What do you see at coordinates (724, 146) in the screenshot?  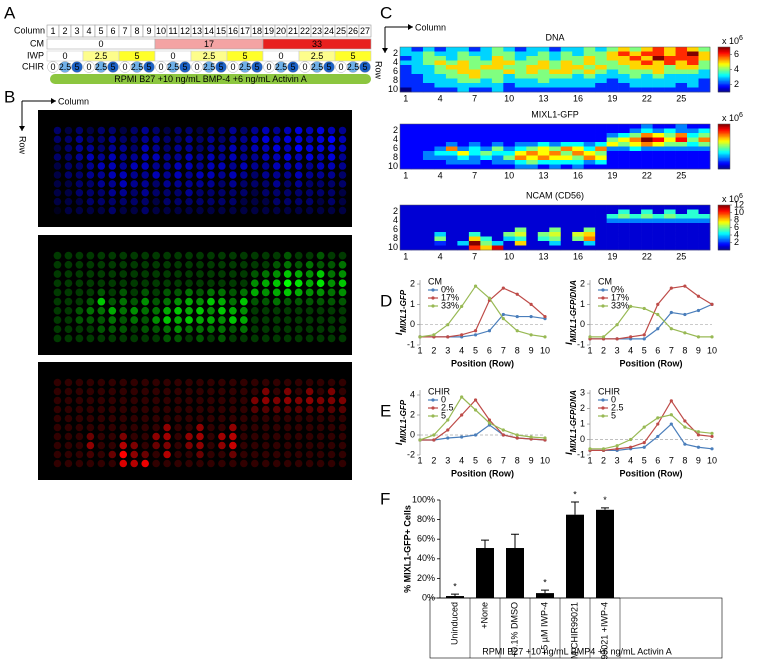 I see `colorbar-frame` at bounding box center [724, 146].